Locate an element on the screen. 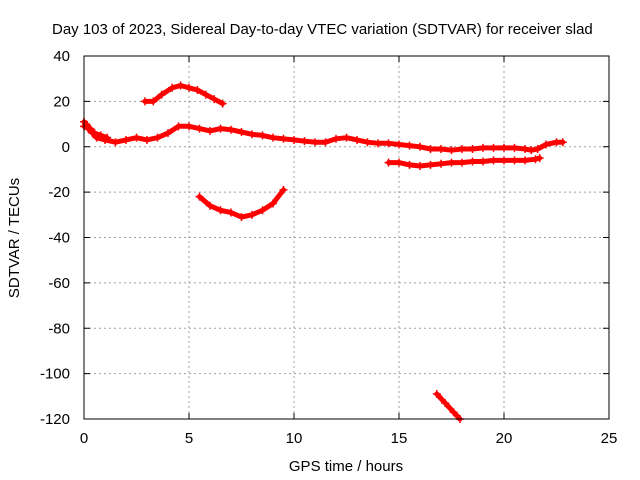 This screenshot has height=480, width=640. y-tick-label: -80 is located at coordinates (59, 328).